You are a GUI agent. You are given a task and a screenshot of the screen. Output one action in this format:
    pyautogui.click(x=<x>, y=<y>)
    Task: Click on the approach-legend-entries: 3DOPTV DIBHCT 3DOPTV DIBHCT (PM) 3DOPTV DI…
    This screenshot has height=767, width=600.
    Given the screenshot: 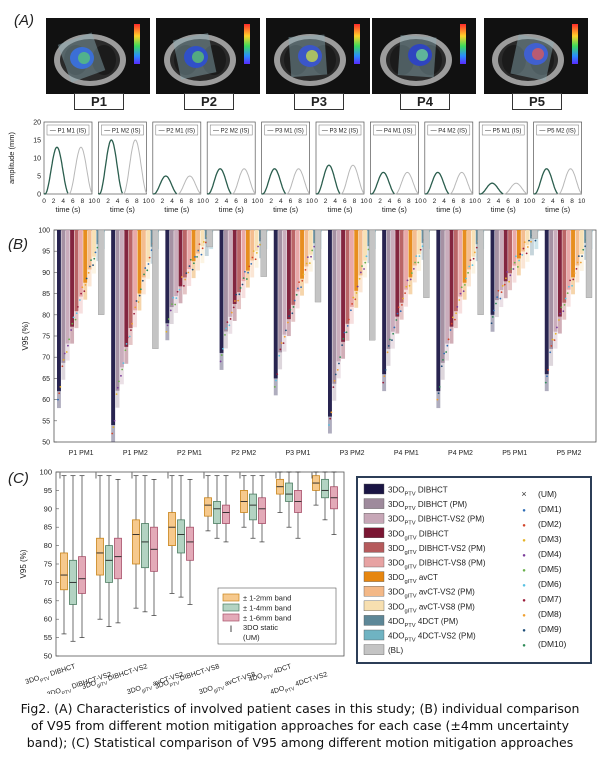 What is the action you would take?
    pyautogui.click(x=465, y=569)
    